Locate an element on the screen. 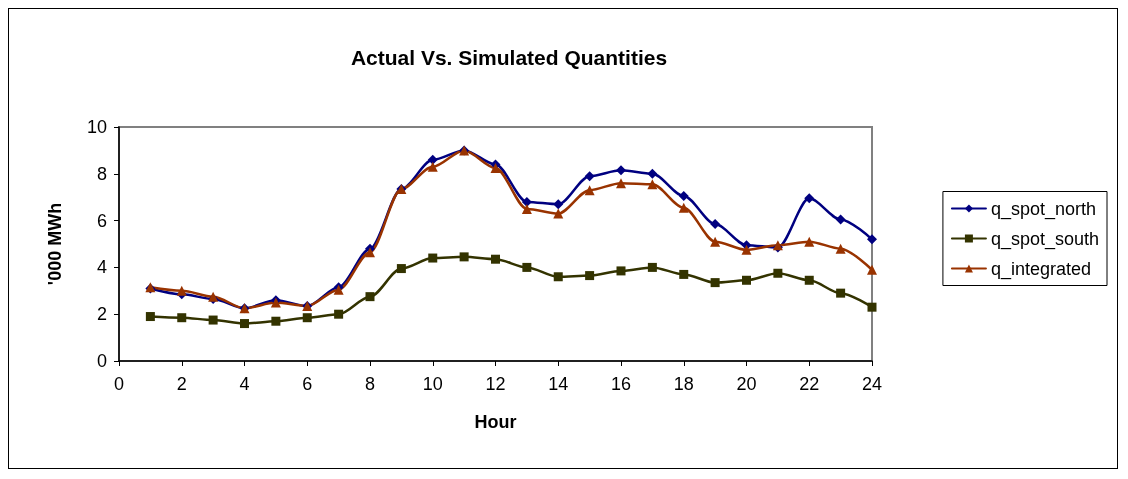  y-tick-label: 2 is located at coordinates (101, 314).